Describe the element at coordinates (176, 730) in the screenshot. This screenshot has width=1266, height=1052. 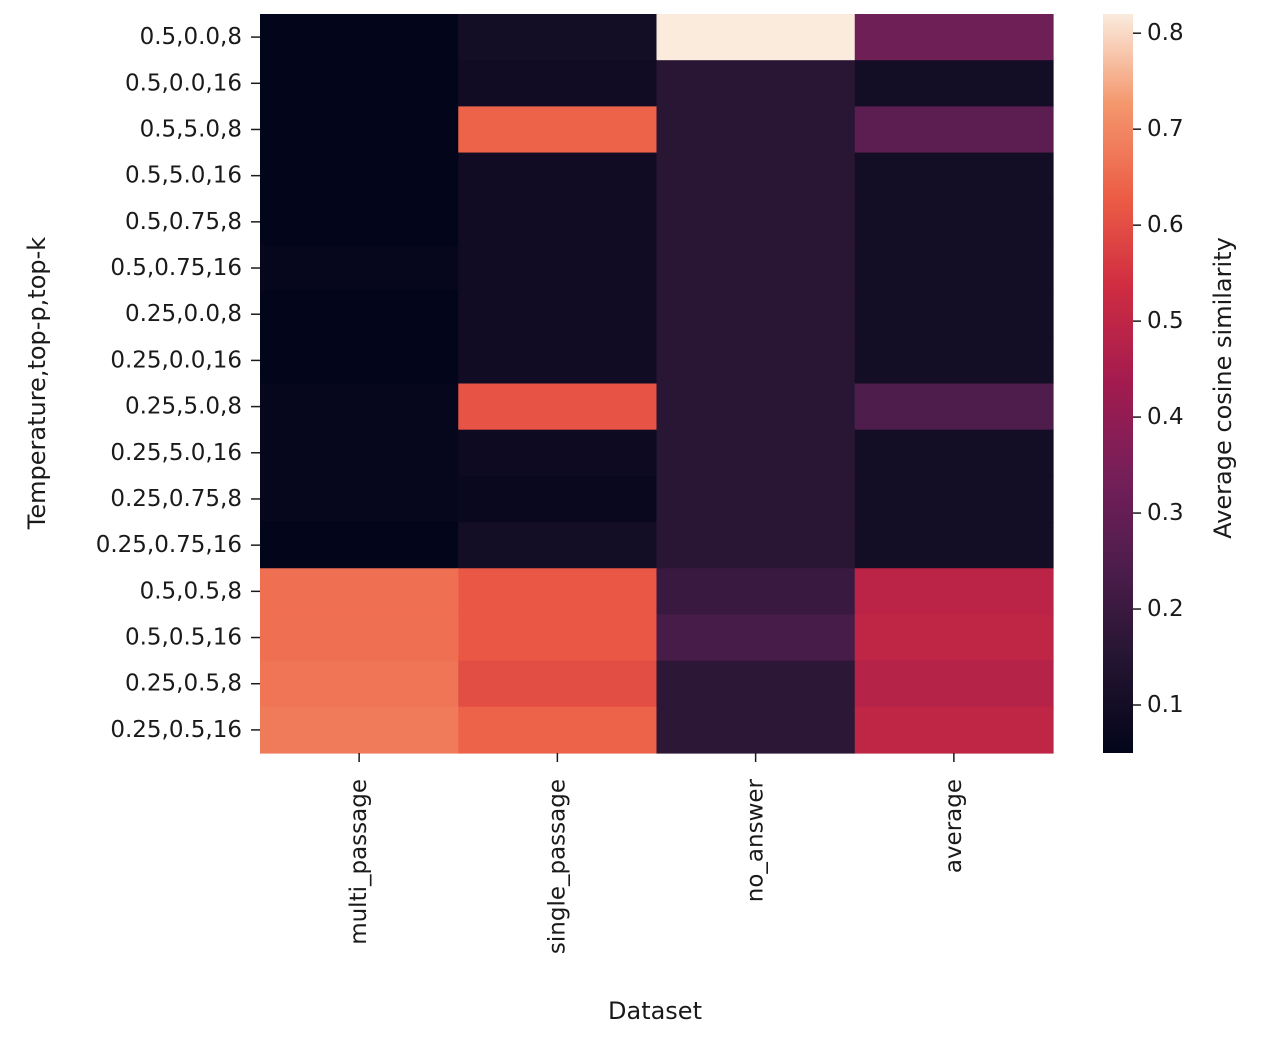
I see `y-tick-label: 0.25,0.5,16` at that location.